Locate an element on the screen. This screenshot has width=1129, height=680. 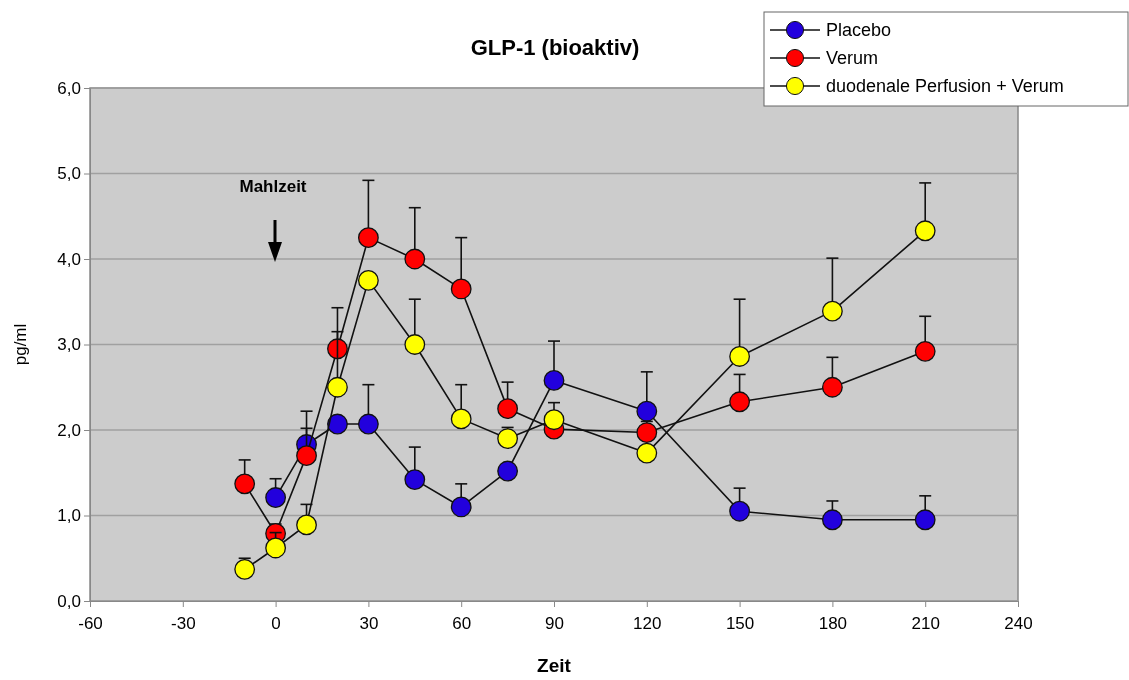
x-tick-label: 30 is located at coordinates (369, 623).